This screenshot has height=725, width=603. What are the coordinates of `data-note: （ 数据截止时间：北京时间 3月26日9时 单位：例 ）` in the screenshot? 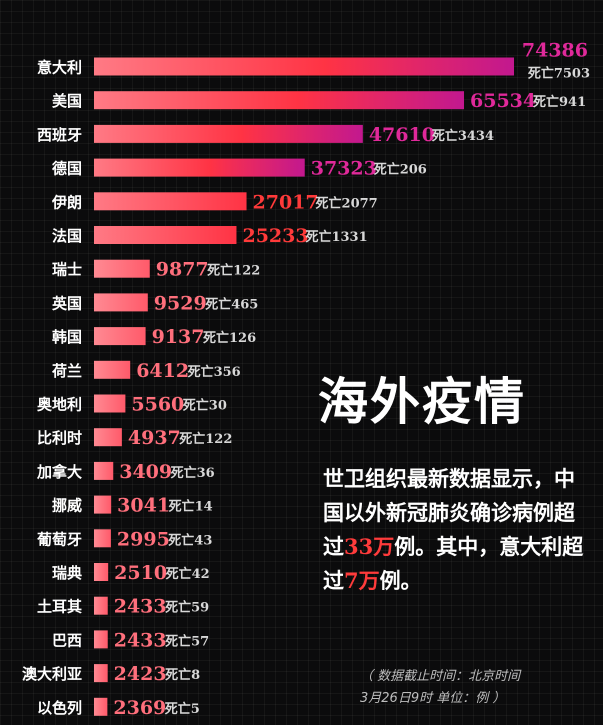 It's located at (470, 688).